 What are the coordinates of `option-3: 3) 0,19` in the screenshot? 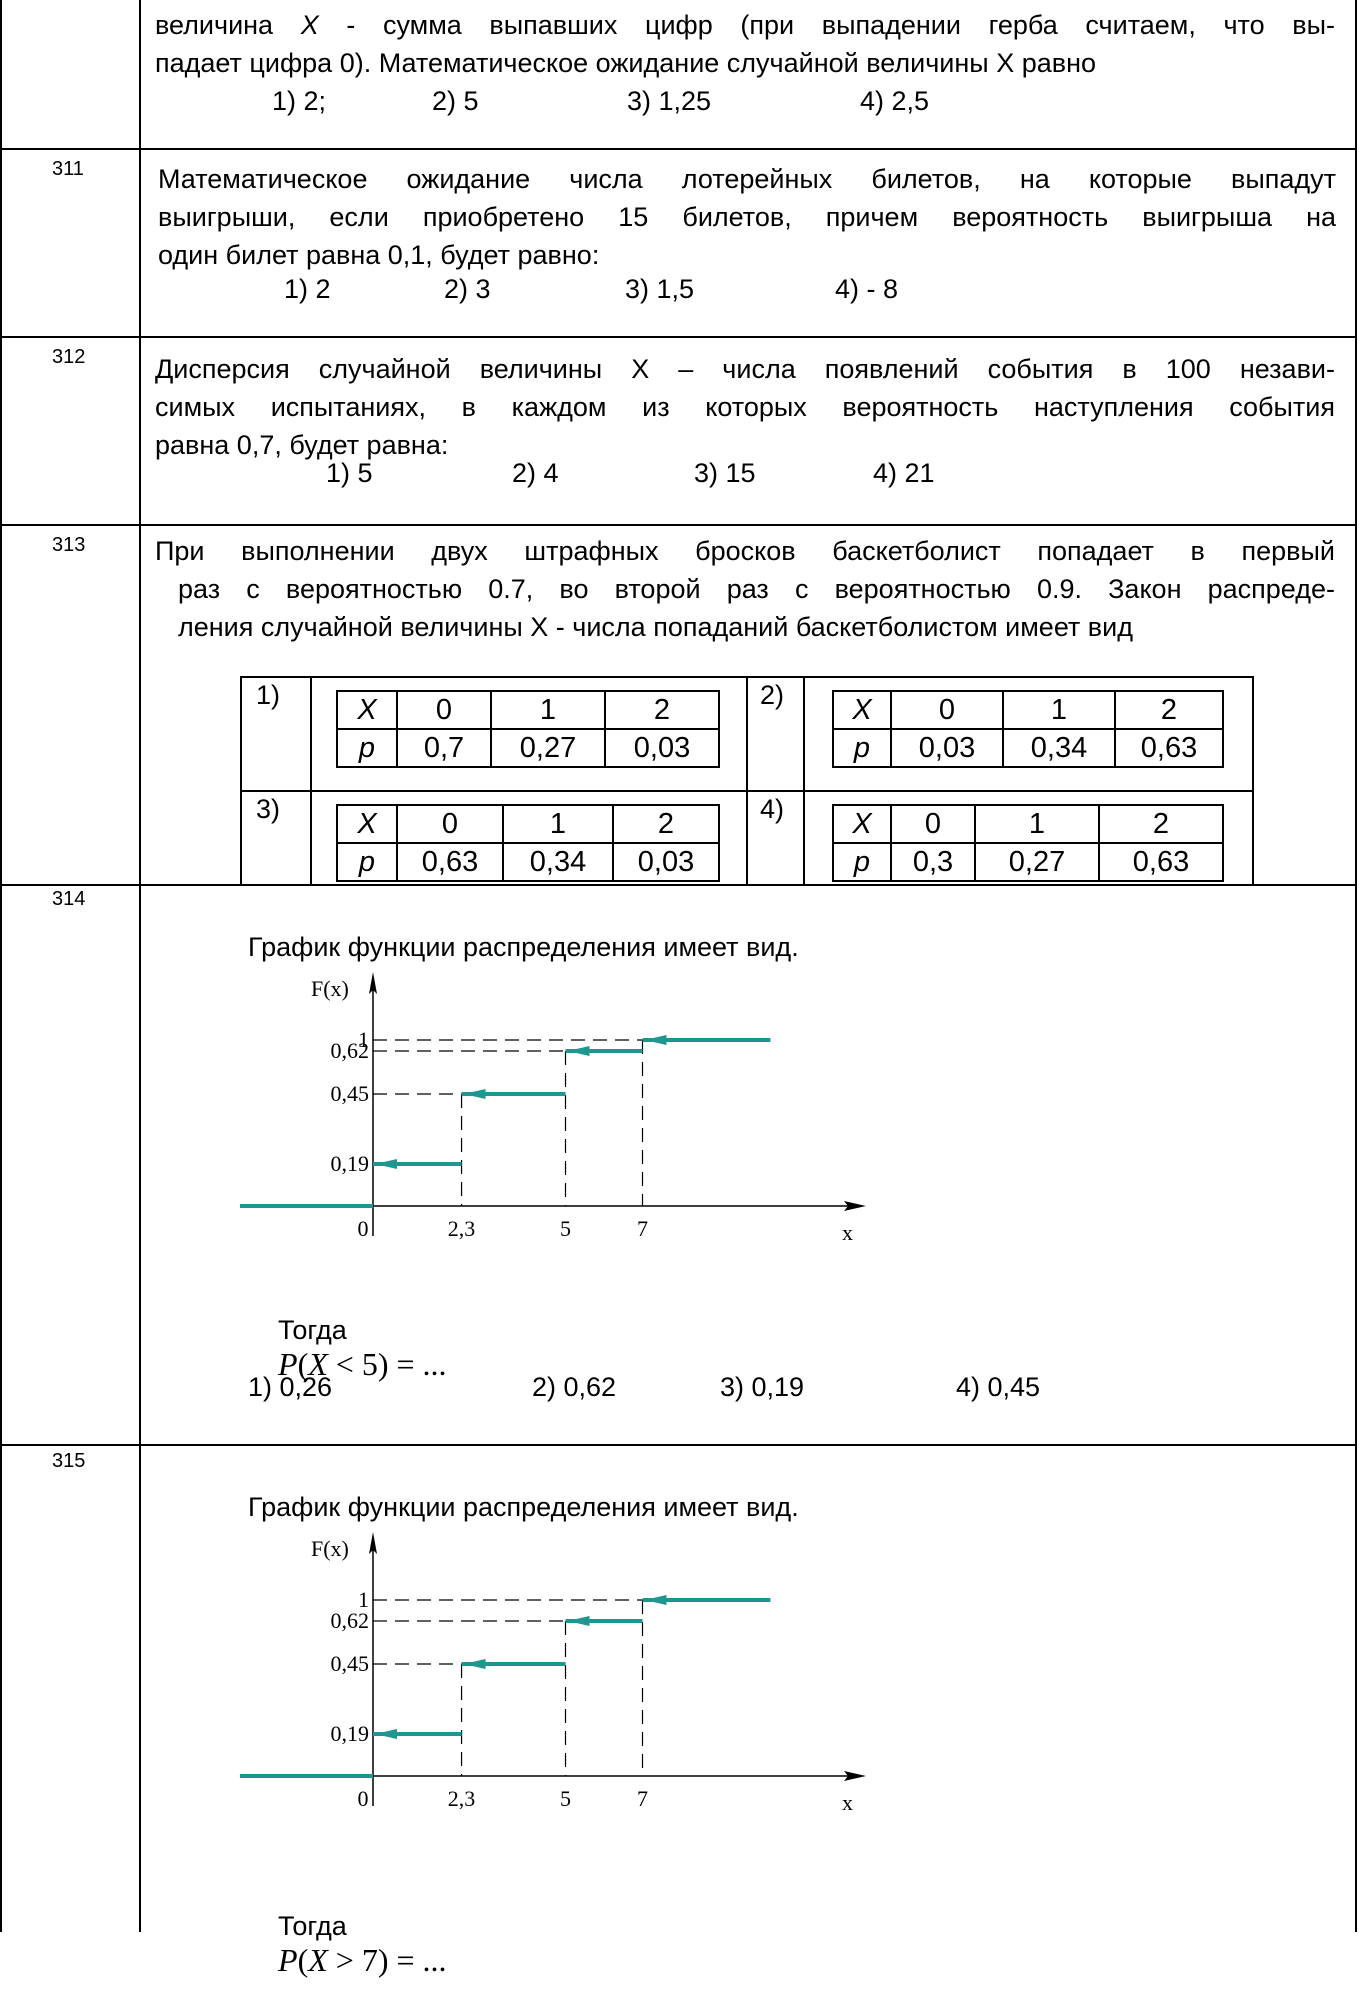 It's located at (762, 1387).